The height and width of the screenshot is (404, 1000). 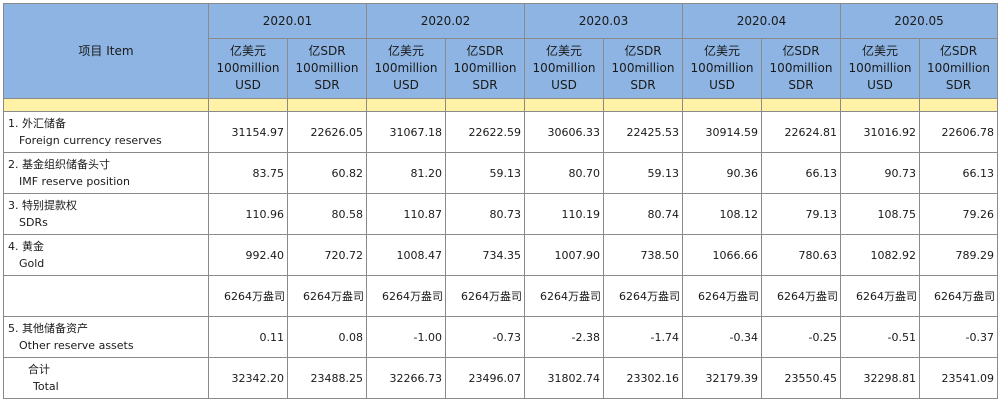 What do you see at coordinates (801, 378) in the screenshot?
I see `value-cell: 23550.45` at bounding box center [801, 378].